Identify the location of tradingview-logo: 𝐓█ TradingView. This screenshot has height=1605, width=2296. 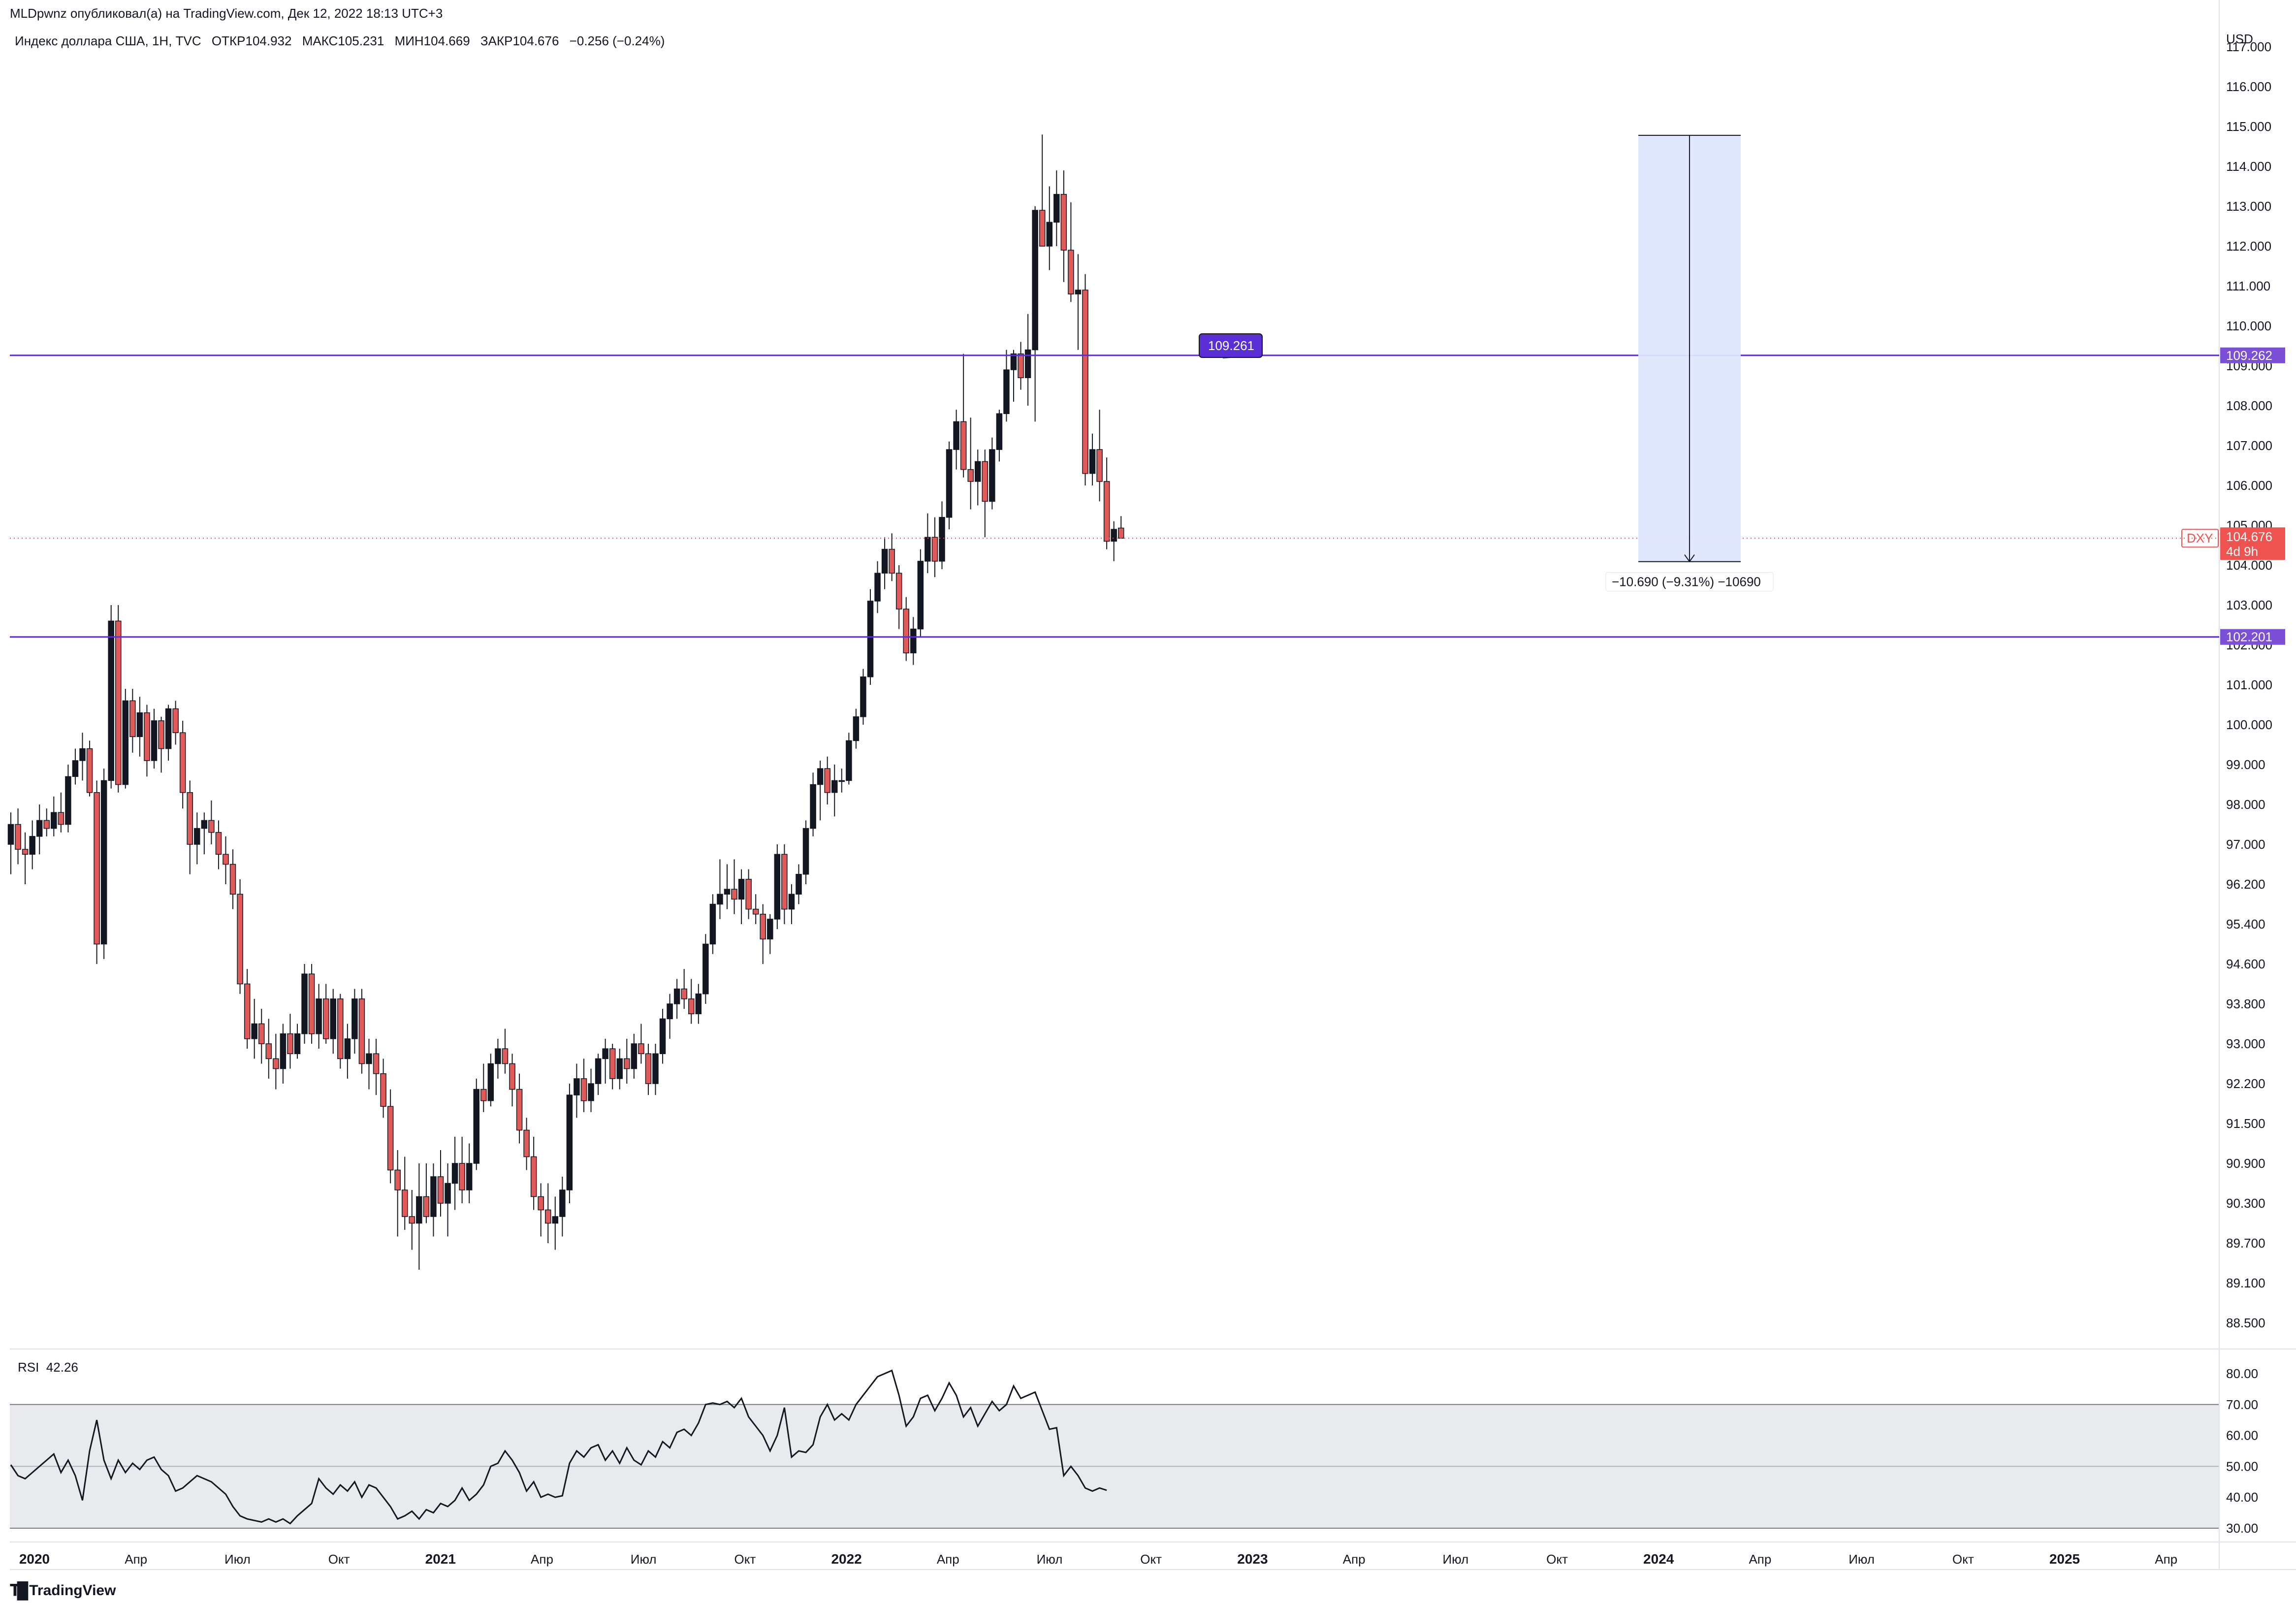
(63, 1590).